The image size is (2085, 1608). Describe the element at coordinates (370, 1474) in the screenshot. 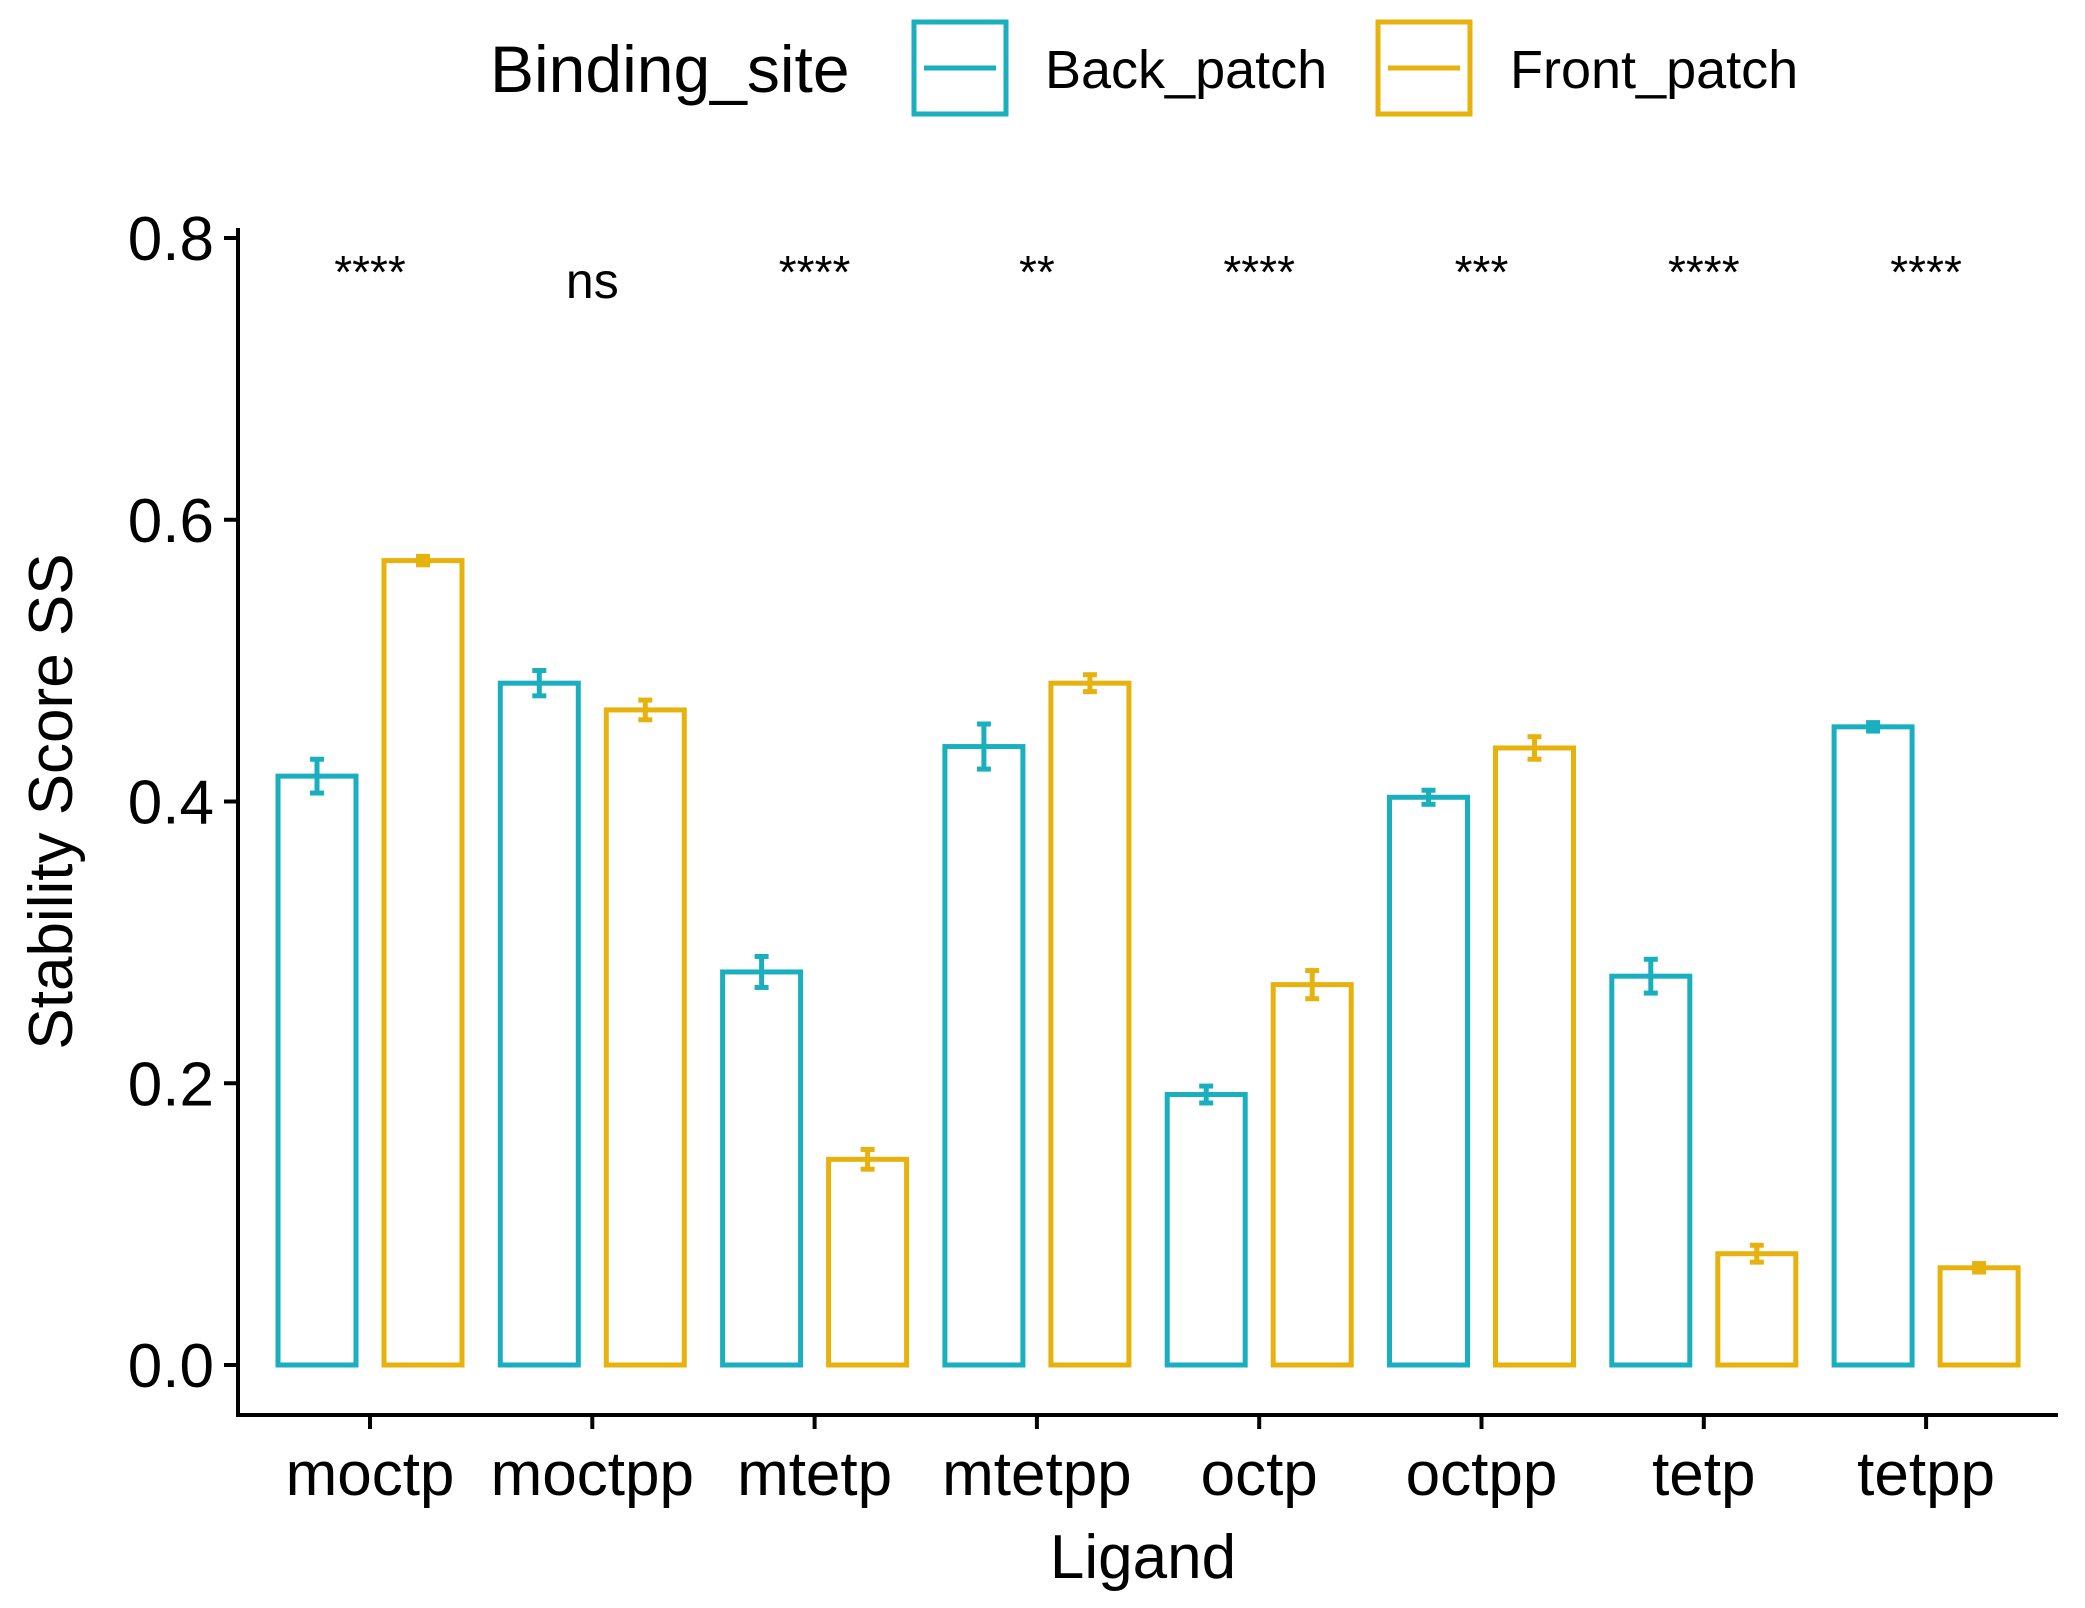

I see `x-tick-label-moctp: moctp` at that location.